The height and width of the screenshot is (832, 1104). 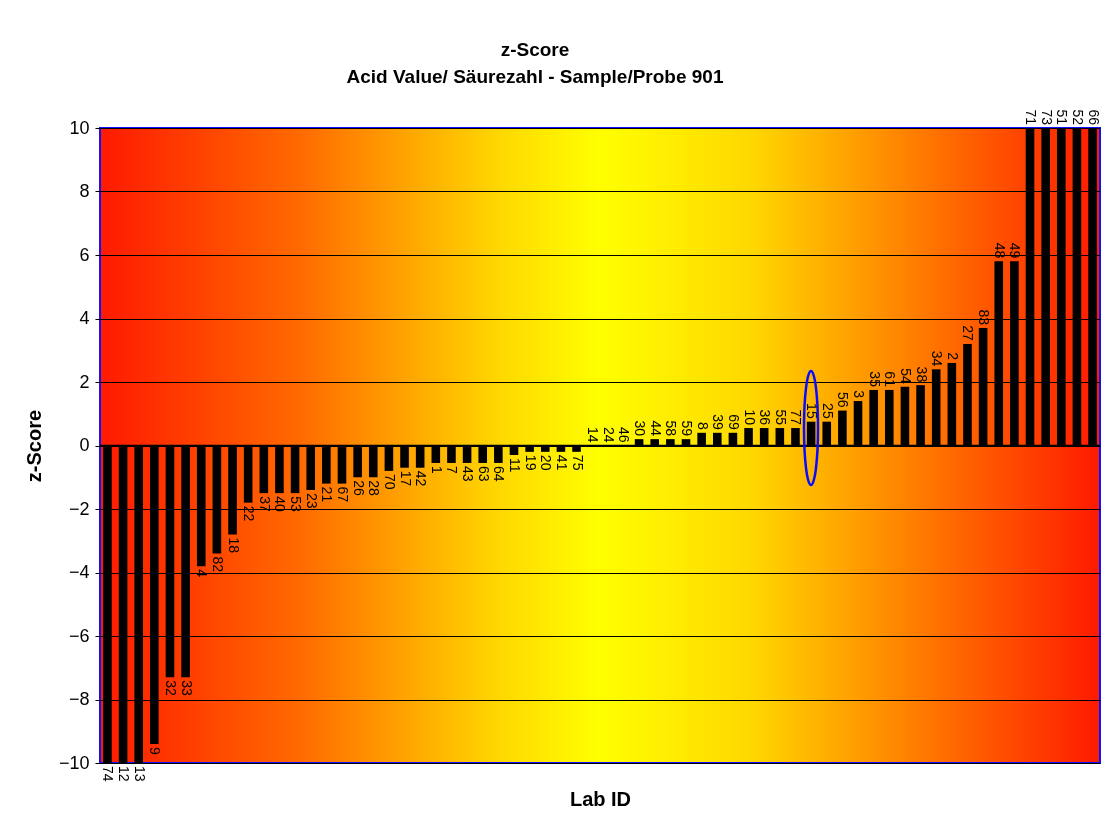 I want to click on x-tick-label: 33, so click(x=186, y=688).